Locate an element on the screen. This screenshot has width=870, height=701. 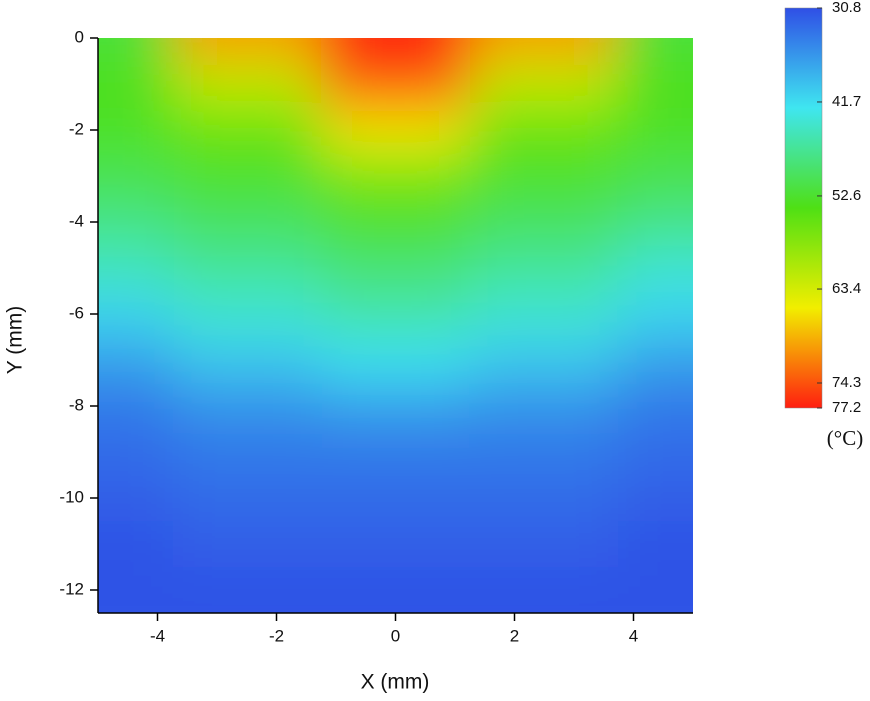
y-tick-label: -4 is located at coordinates (76, 220).